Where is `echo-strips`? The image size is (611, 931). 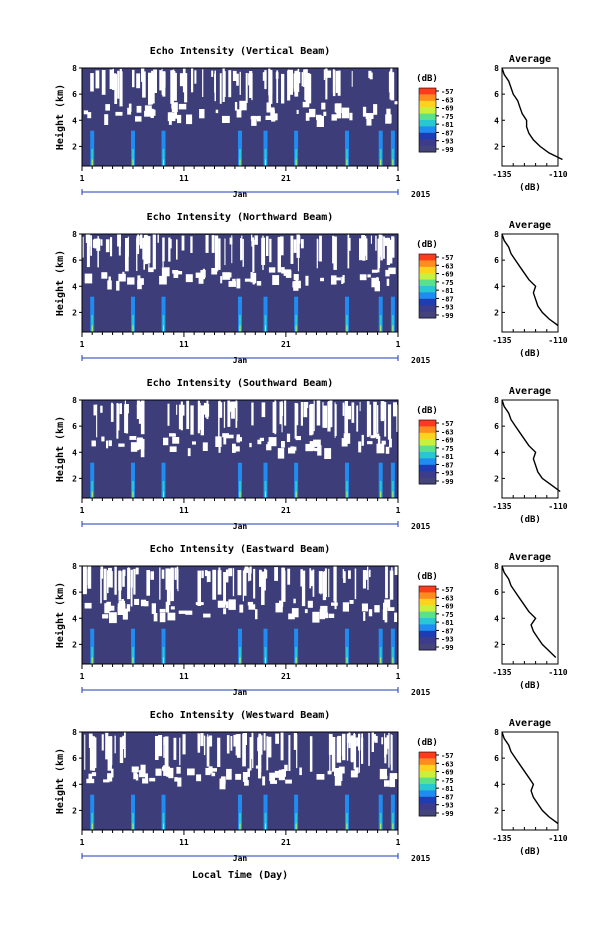
echo-strips is located at coordinates (242, 646).